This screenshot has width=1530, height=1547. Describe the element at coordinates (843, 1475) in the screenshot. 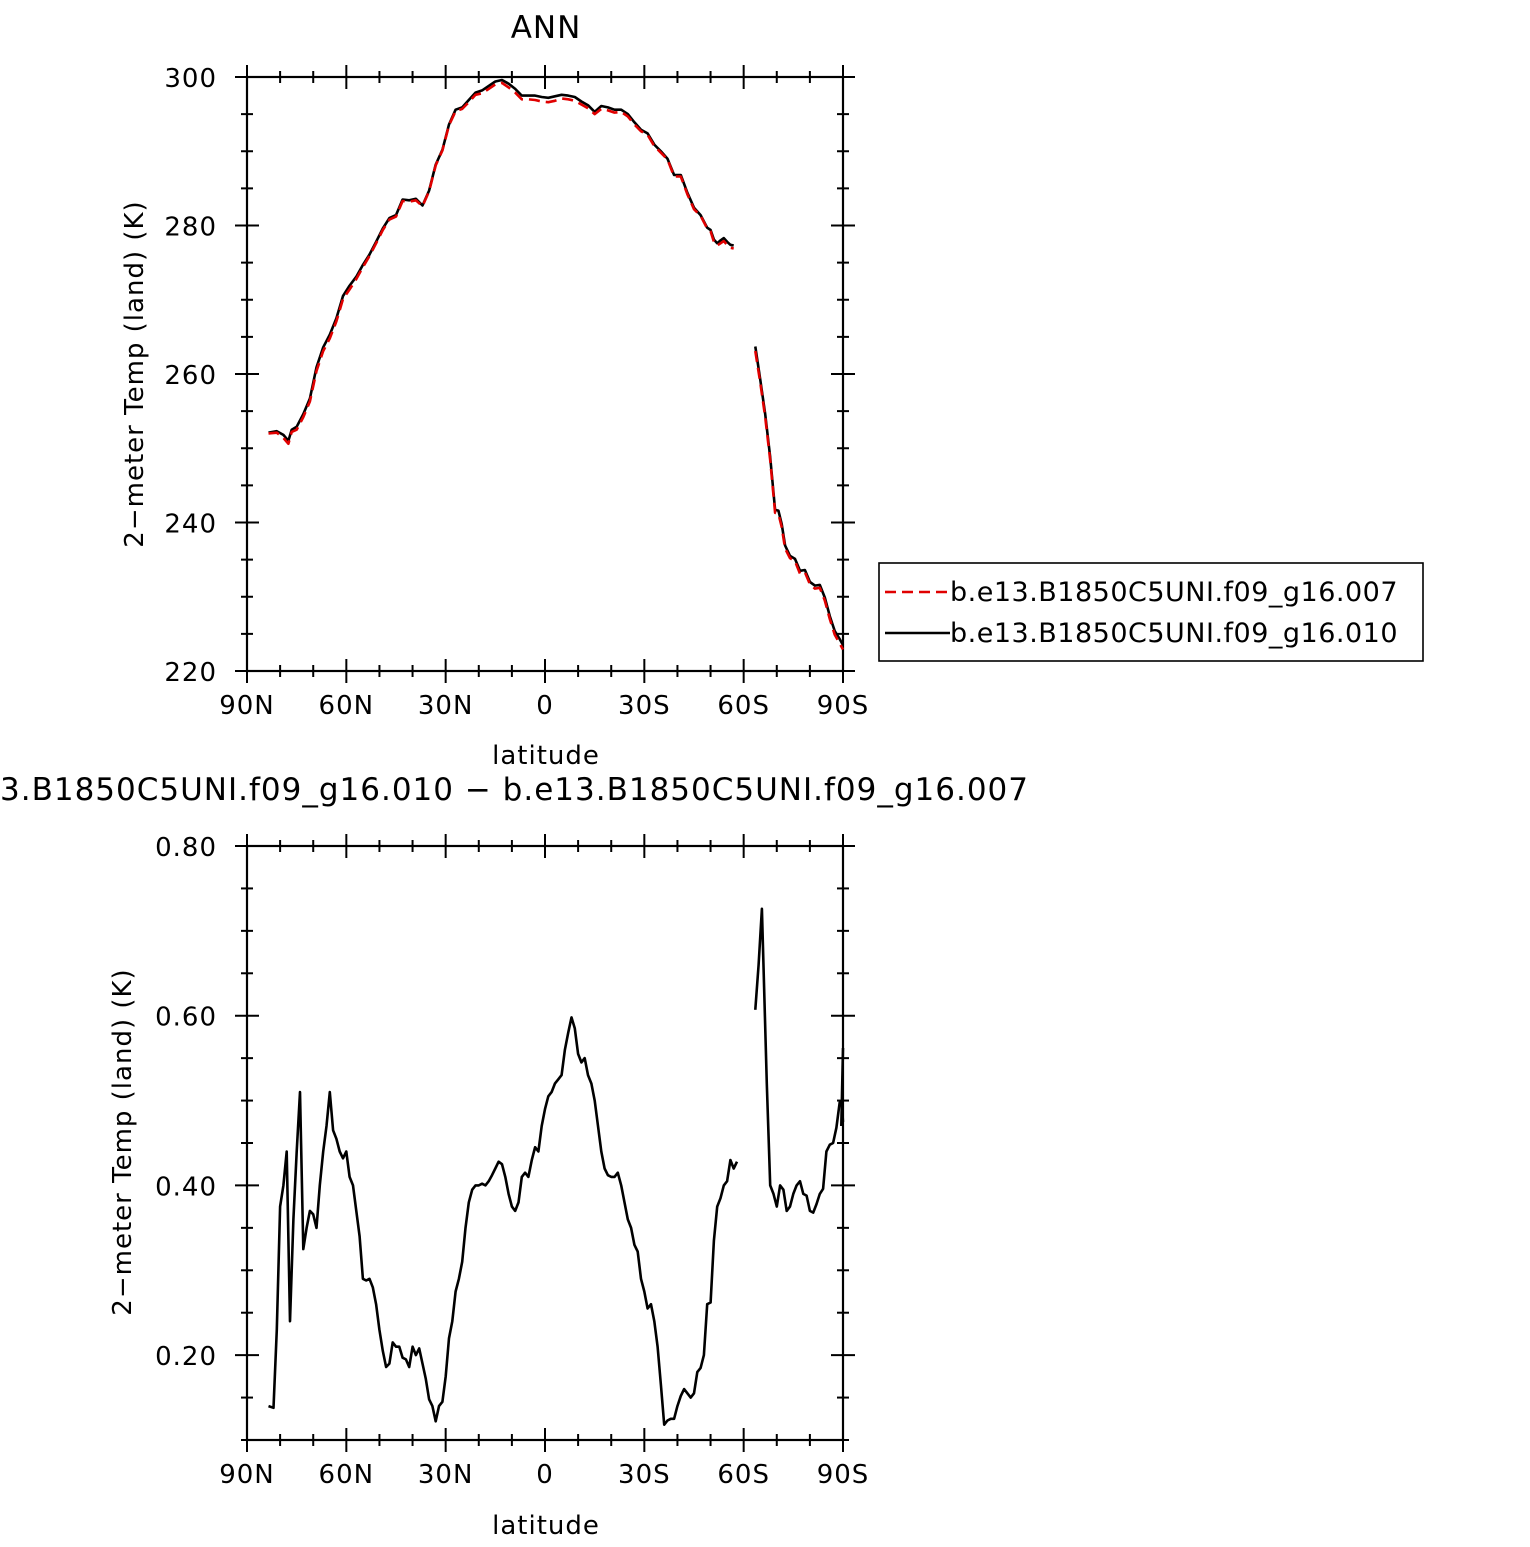

I see `bottom-x-tick-label: 90S` at that location.